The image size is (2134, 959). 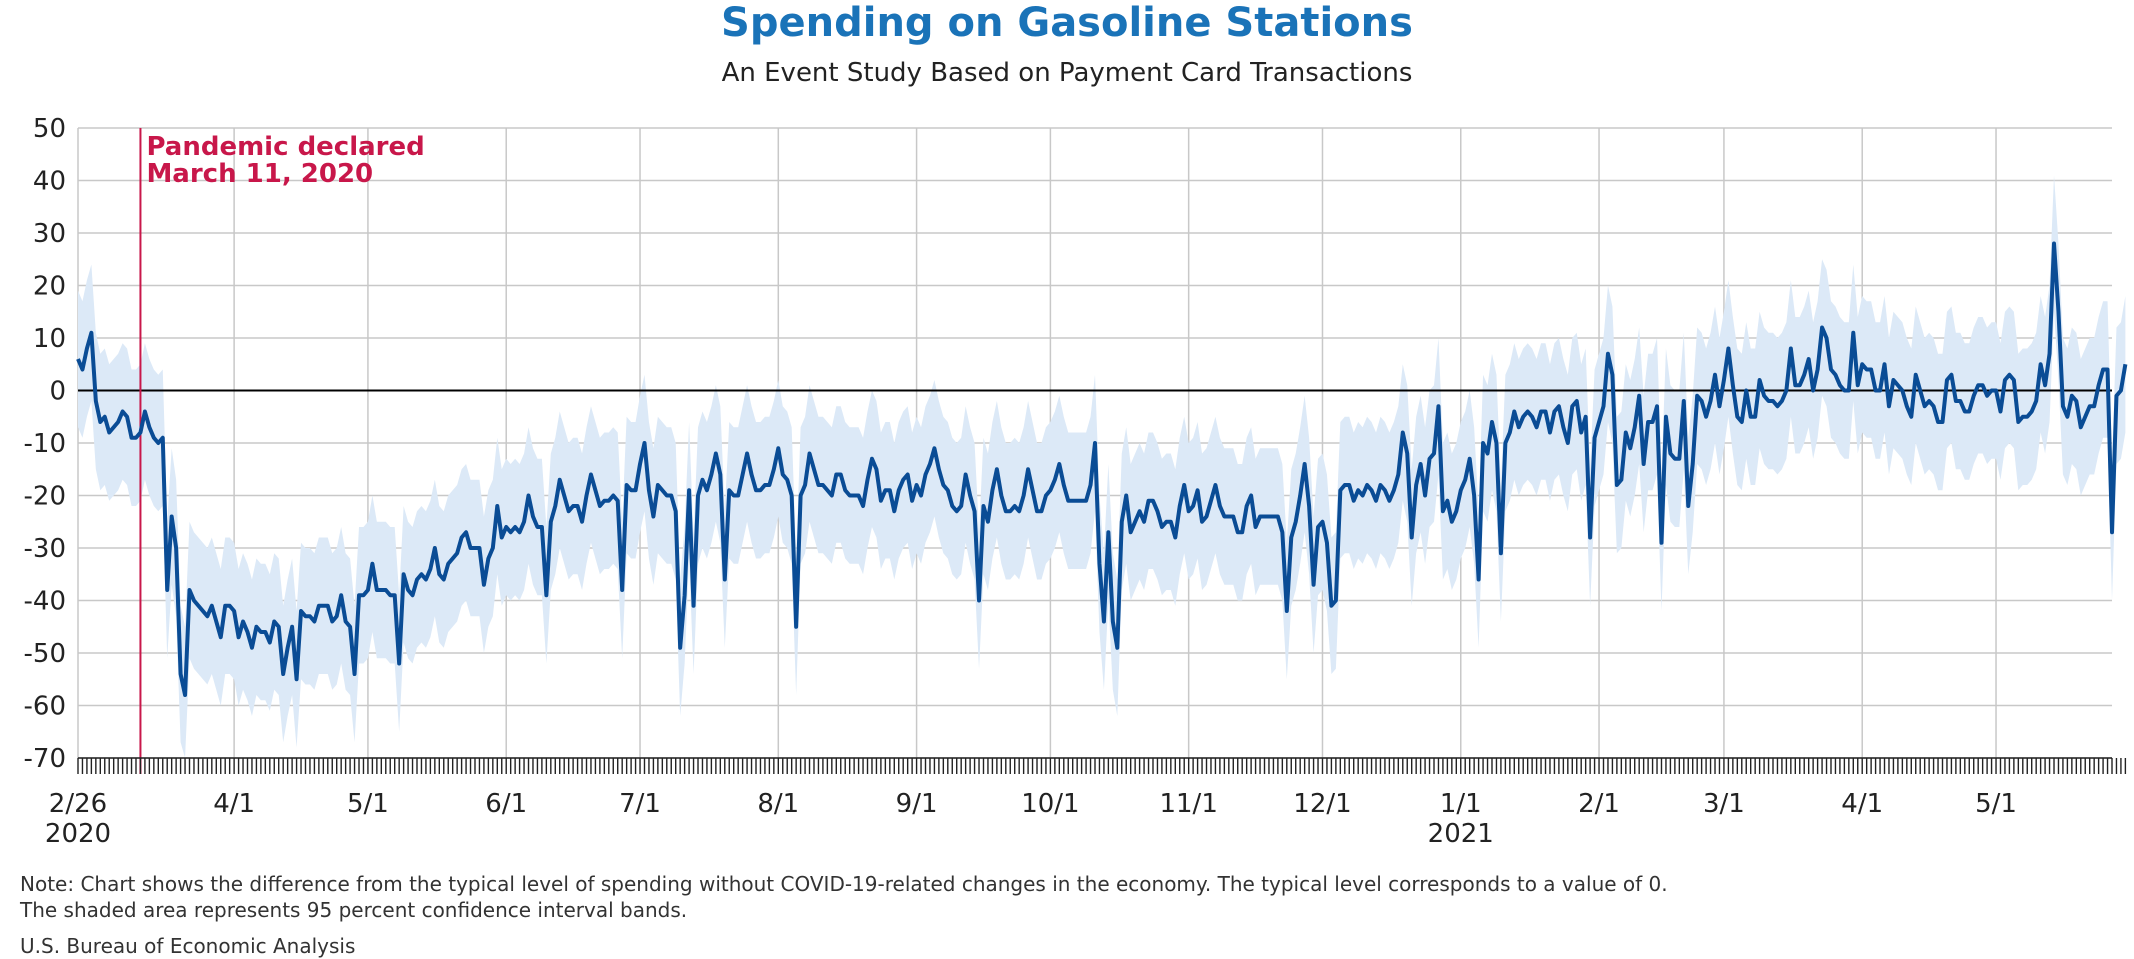 What do you see at coordinates (45, 707) in the screenshot?
I see `y-tick-label: -60` at bounding box center [45, 707].